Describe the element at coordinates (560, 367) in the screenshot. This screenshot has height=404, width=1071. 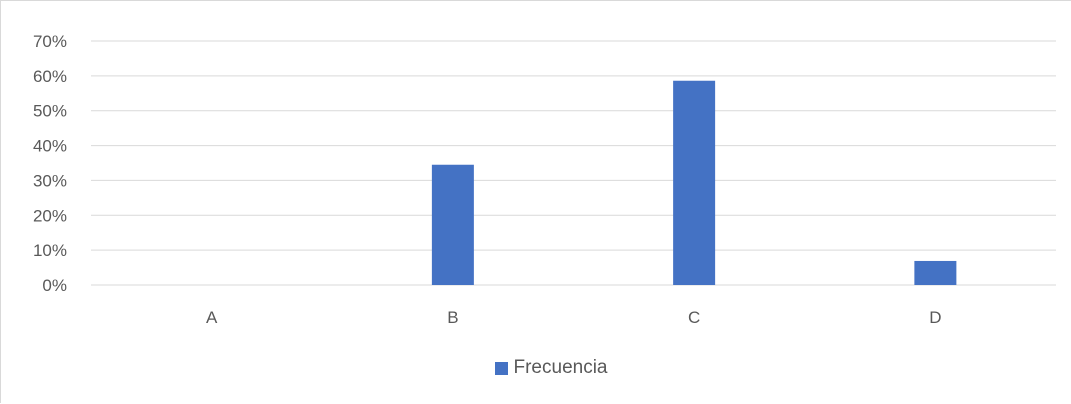
I see `legend-label: Frecuencia` at that location.